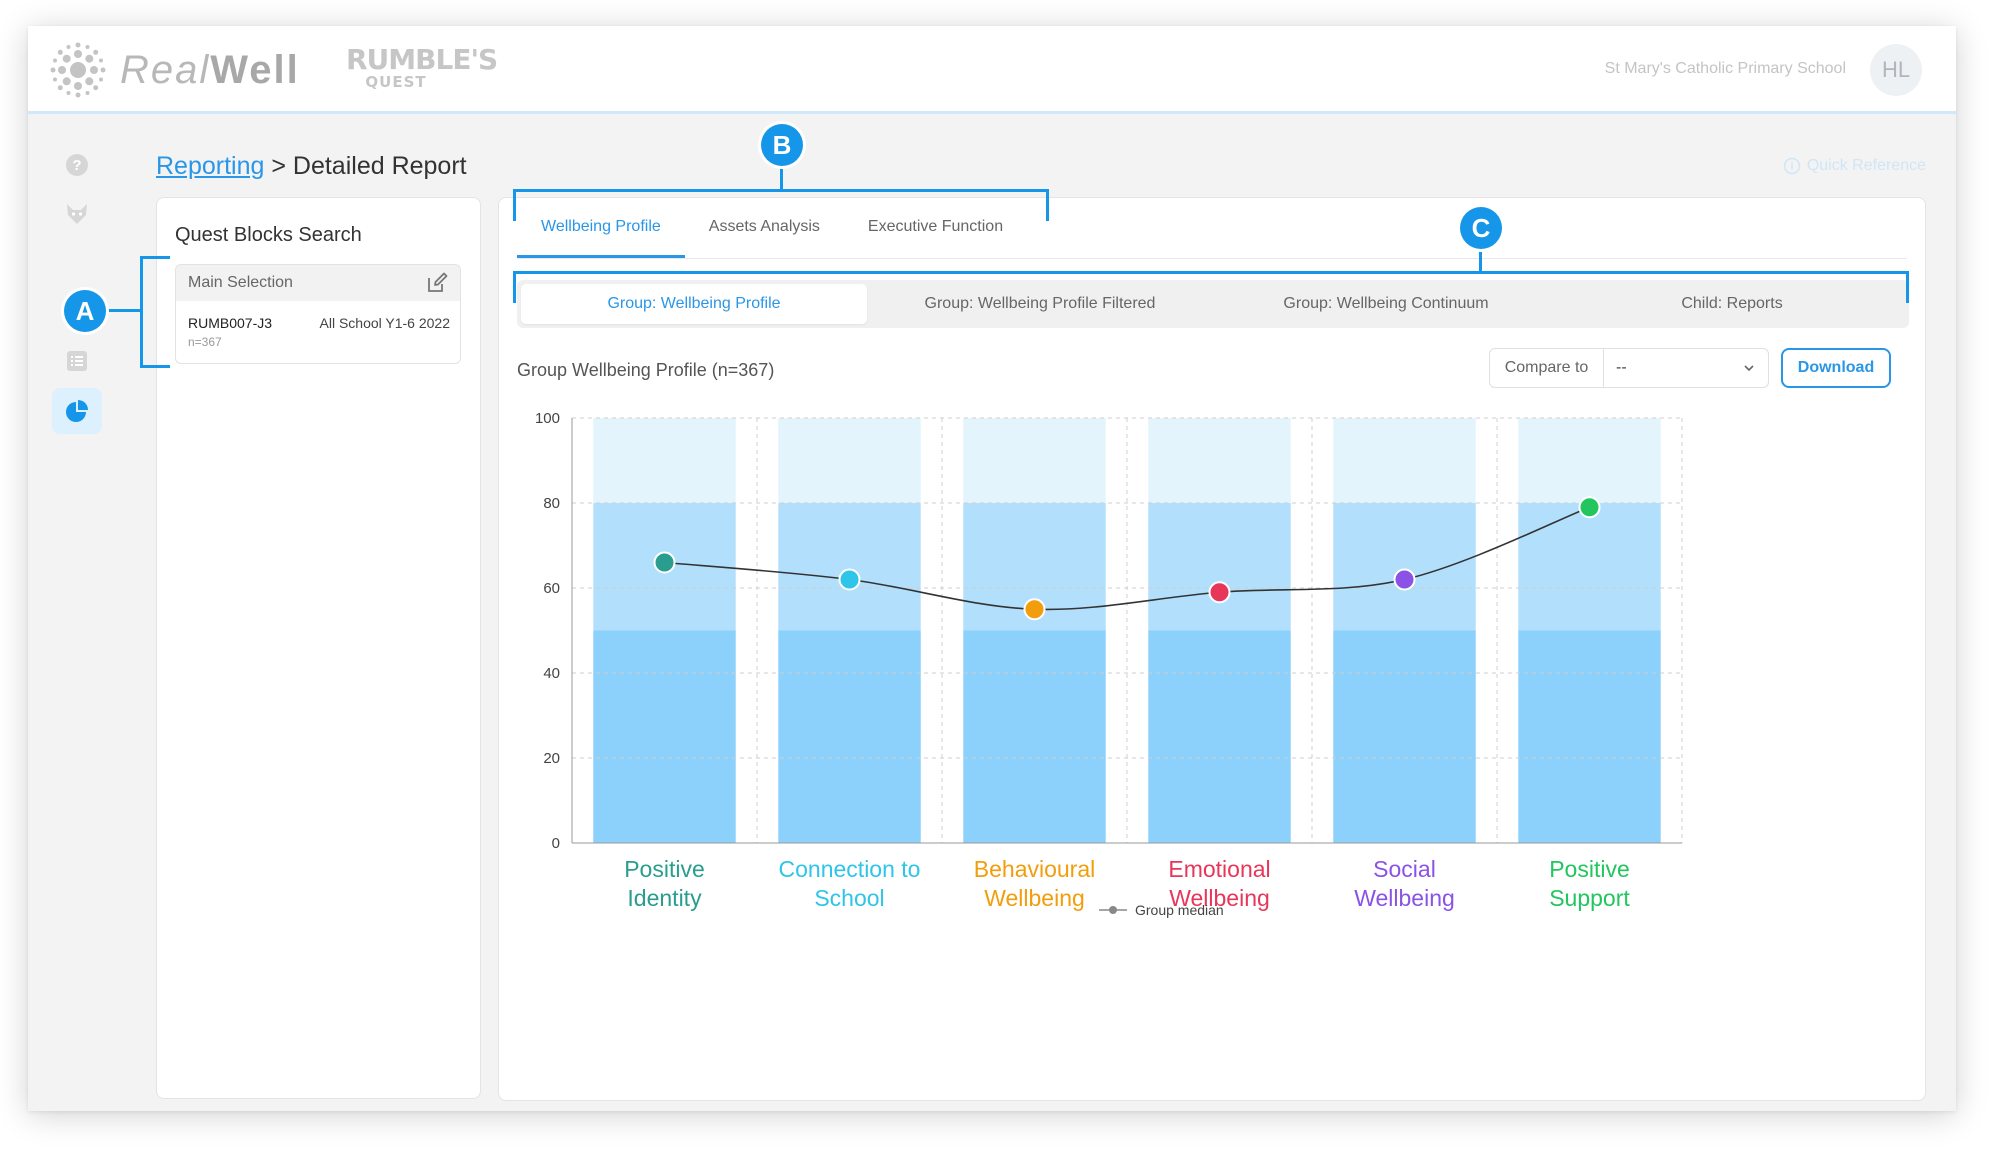 This screenshot has width=1989, height=1171. What do you see at coordinates (1732, 303) in the screenshot?
I see `subtab-child-reports: Child: Reports` at bounding box center [1732, 303].